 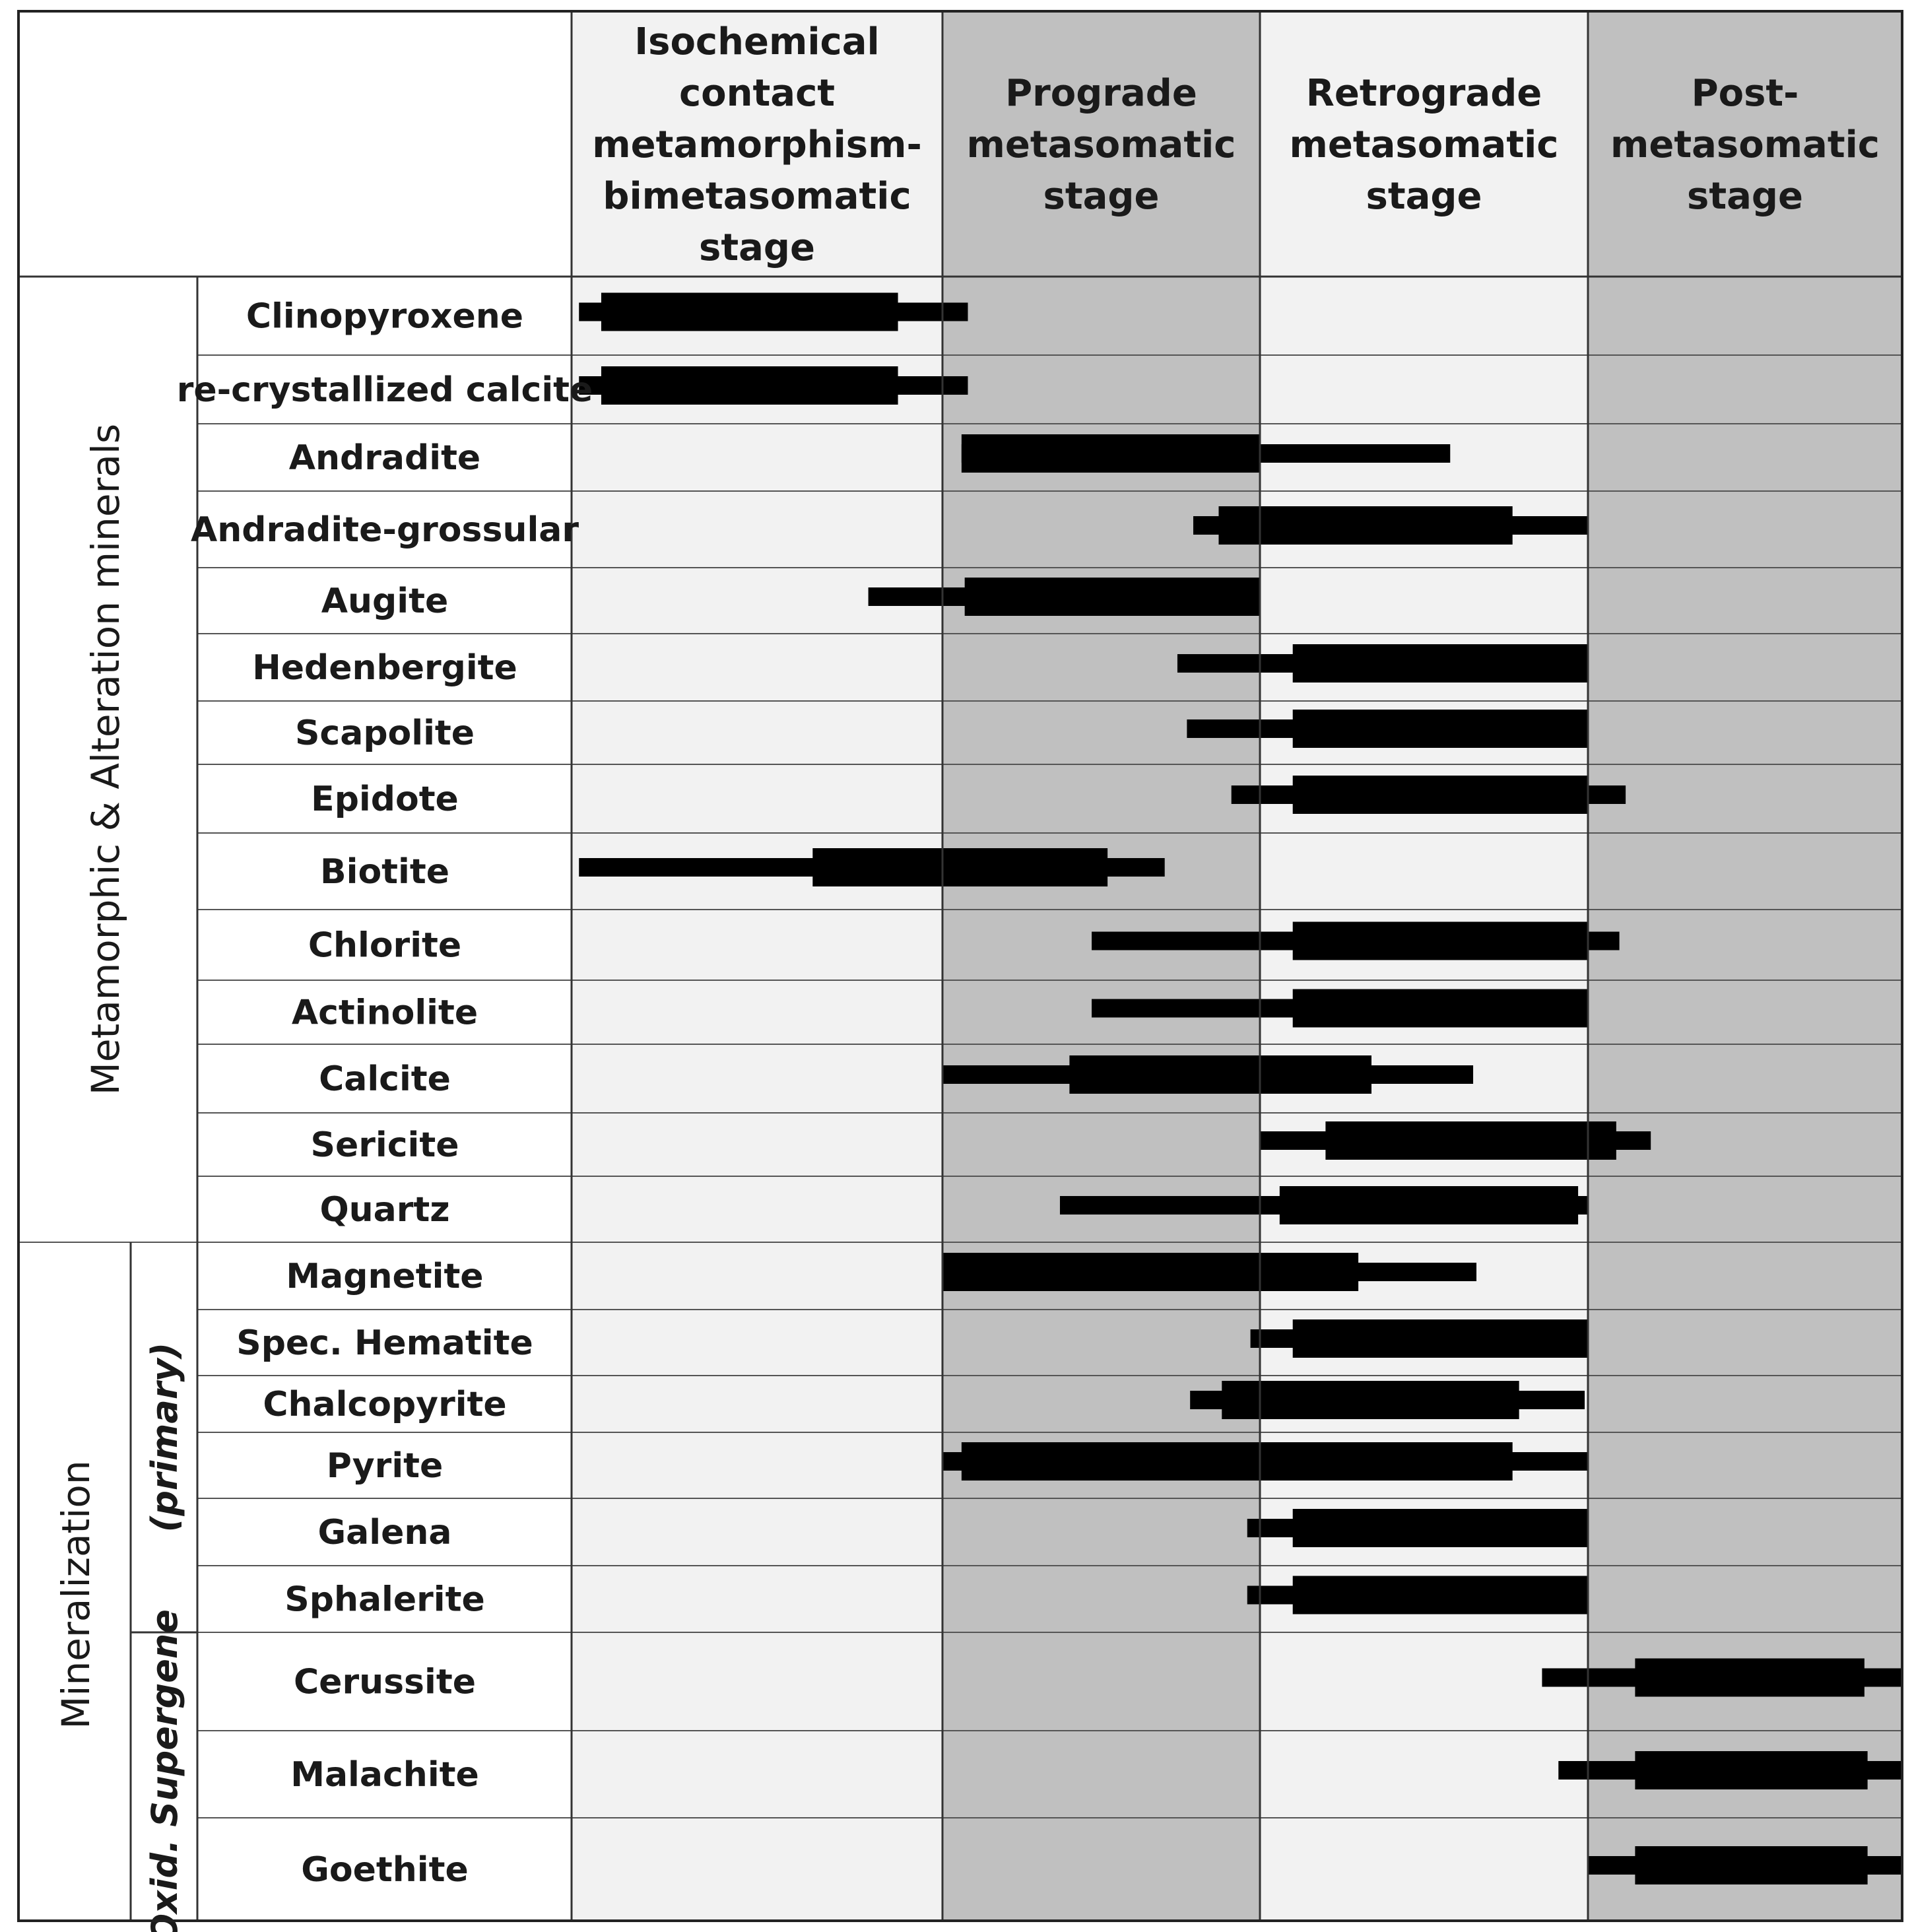 What do you see at coordinates (385, 1532) in the screenshot?
I see `mineral-label: Galena` at bounding box center [385, 1532].